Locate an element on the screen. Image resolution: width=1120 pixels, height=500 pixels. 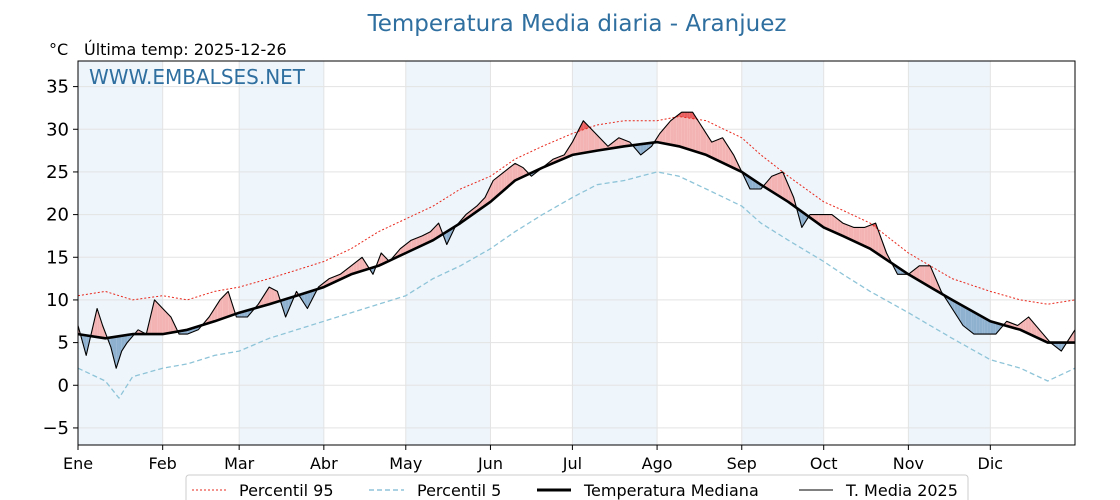
y-tick-label: 35 is located at coordinates (57, 87).